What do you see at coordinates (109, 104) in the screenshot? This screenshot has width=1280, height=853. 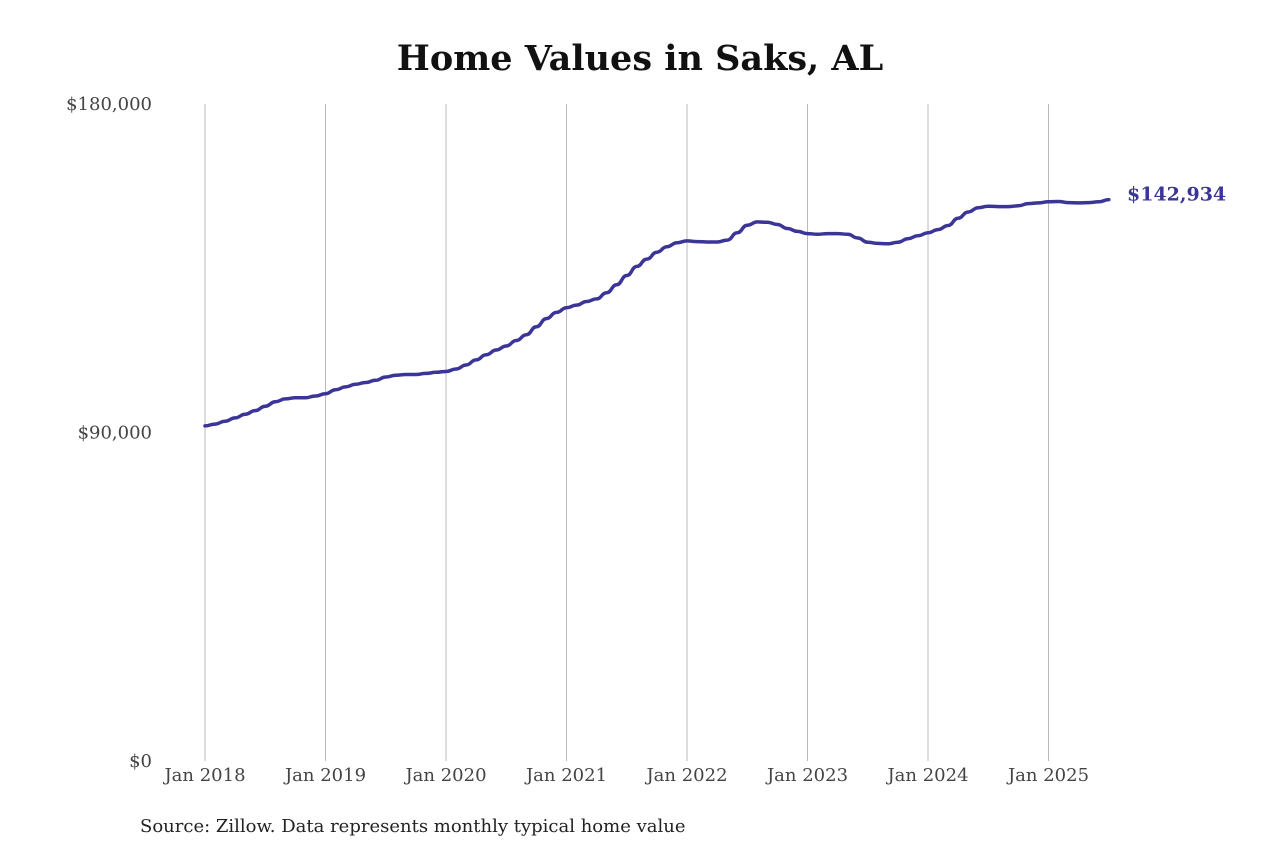 I see `y-tick-label: $180,000` at bounding box center [109, 104].